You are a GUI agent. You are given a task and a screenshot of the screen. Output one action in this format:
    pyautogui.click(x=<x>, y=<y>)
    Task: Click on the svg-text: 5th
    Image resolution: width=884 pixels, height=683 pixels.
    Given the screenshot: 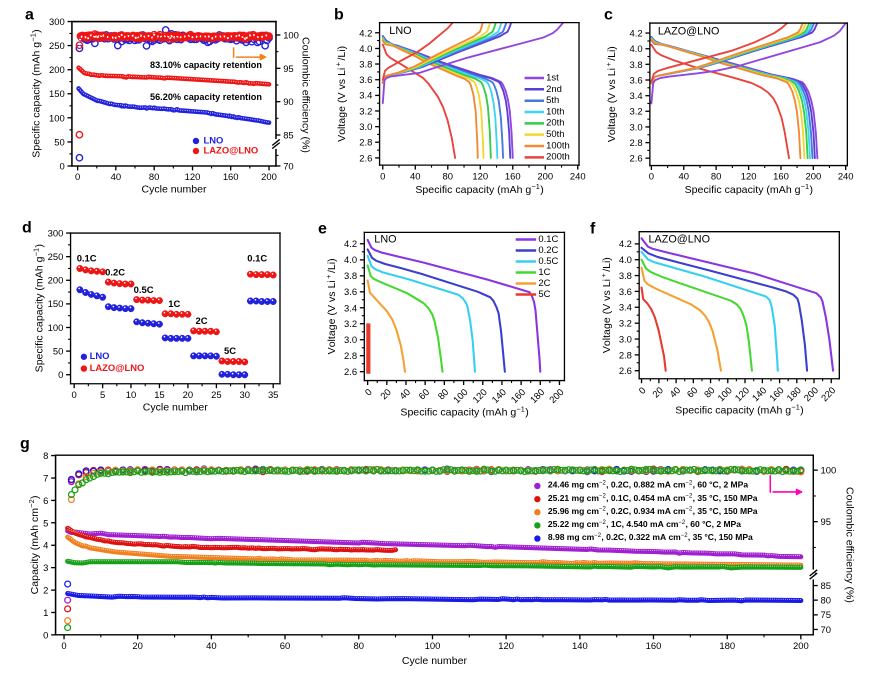 What is the action you would take?
    pyautogui.click(x=552, y=100)
    